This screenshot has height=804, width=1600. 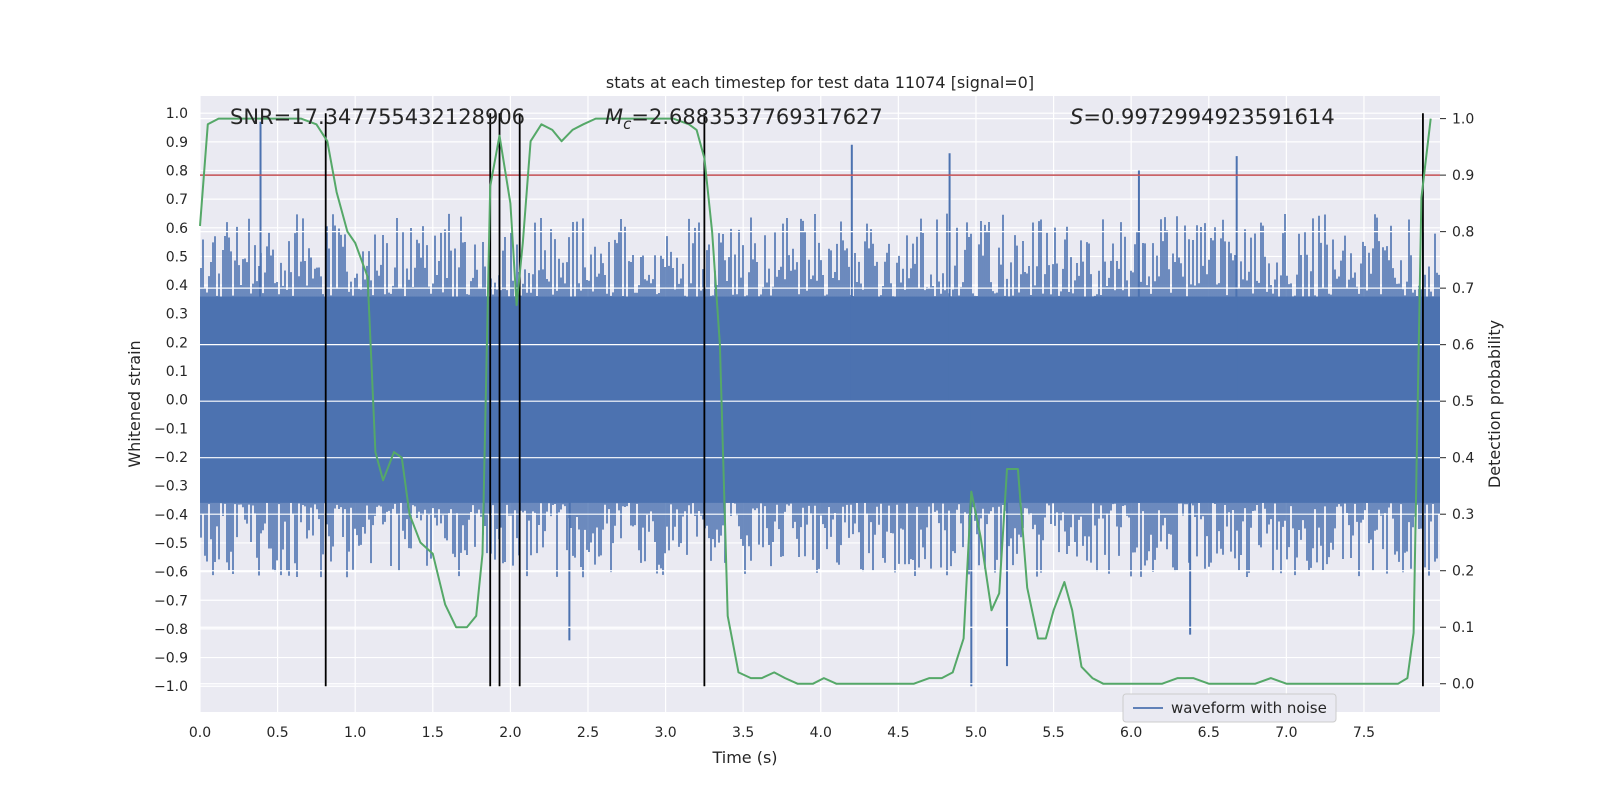 What do you see at coordinates (1364, 733) in the screenshot?
I see `x-tick-label: 7.5` at bounding box center [1364, 733].